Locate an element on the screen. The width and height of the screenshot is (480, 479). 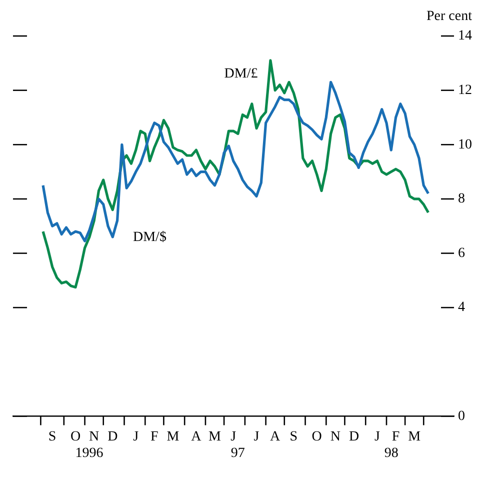
y-tick-label: 12 is located at coordinates (465, 90).